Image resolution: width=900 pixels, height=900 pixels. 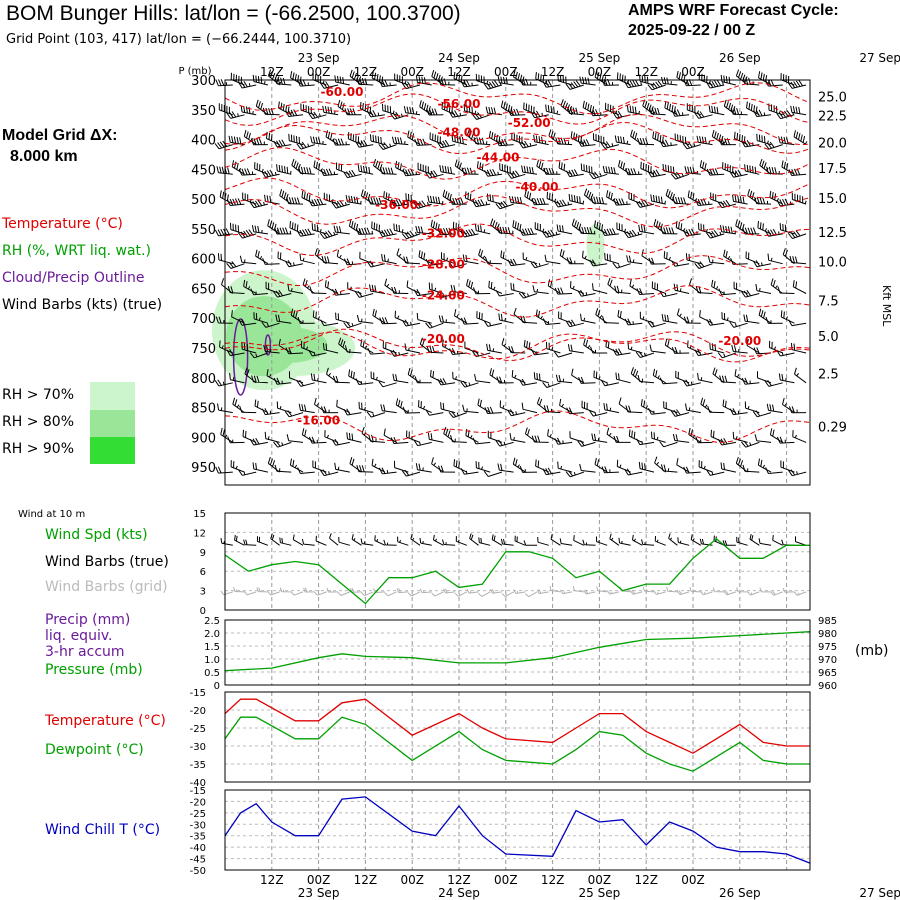 What do you see at coordinates (203, 170) in the screenshot?
I see `pressure-tick-label: 450` at bounding box center [203, 170].